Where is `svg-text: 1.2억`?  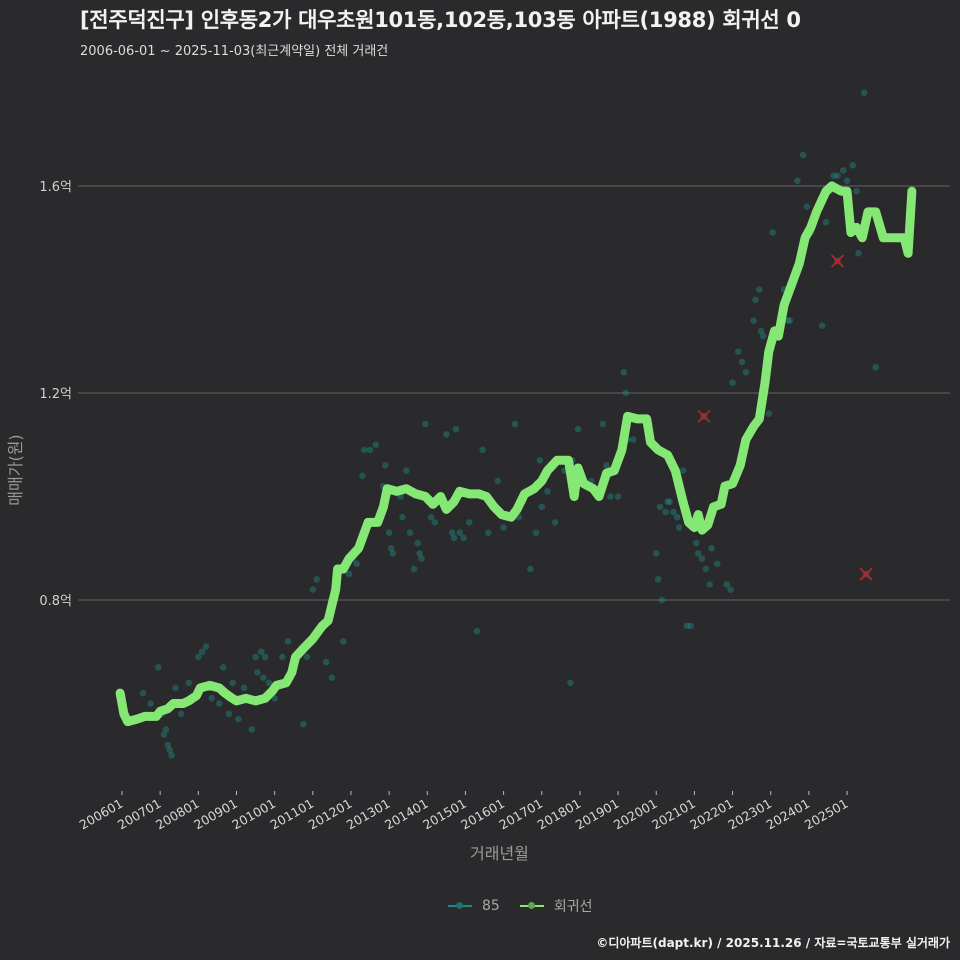
svg-text: 1.2억 is located at coordinates (55, 394).